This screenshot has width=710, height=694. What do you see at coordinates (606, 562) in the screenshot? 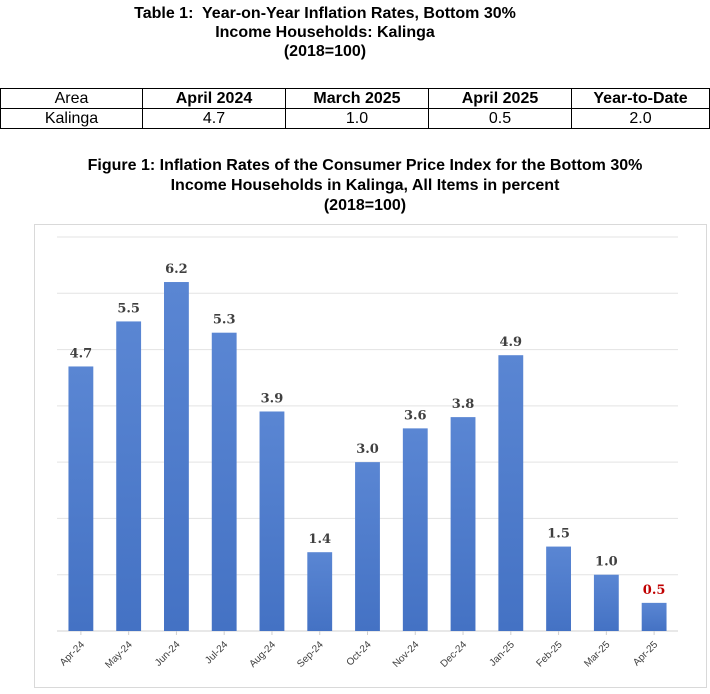
I see `data-label: 1.0` at bounding box center [606, 562].